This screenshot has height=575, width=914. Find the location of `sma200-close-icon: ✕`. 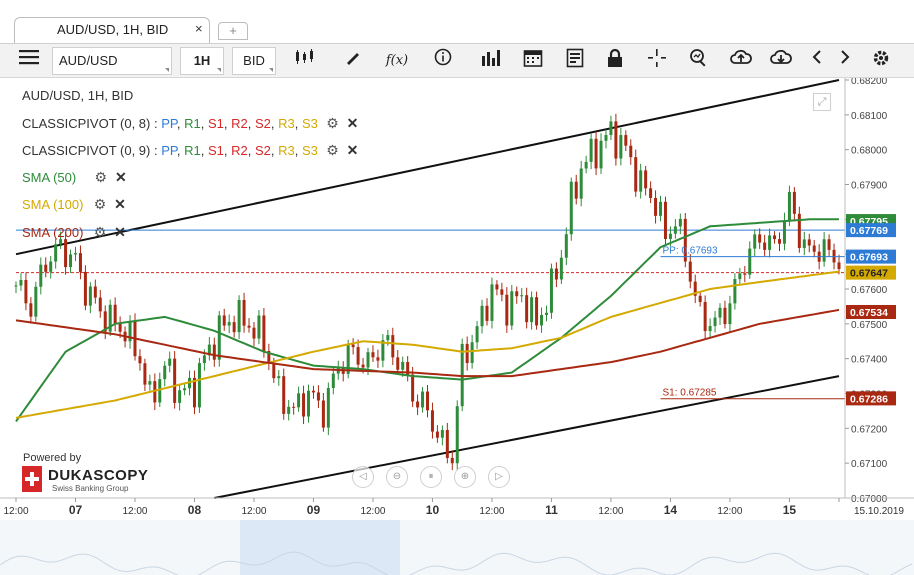

sma200-close-icon: ✕ is located at coordinates (120, 232).